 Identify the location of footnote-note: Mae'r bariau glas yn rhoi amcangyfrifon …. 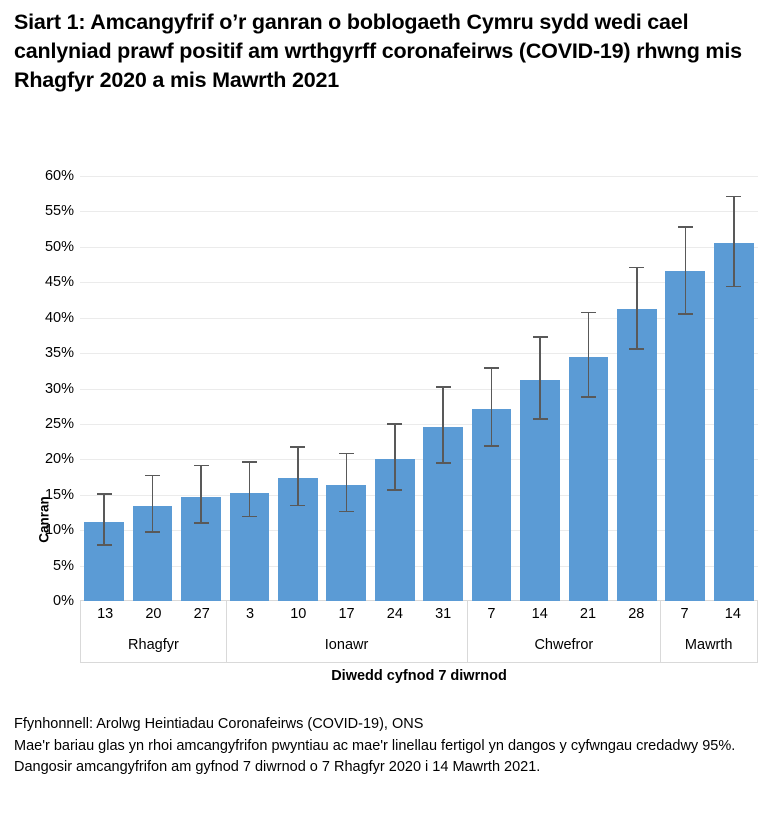
(375, 756).